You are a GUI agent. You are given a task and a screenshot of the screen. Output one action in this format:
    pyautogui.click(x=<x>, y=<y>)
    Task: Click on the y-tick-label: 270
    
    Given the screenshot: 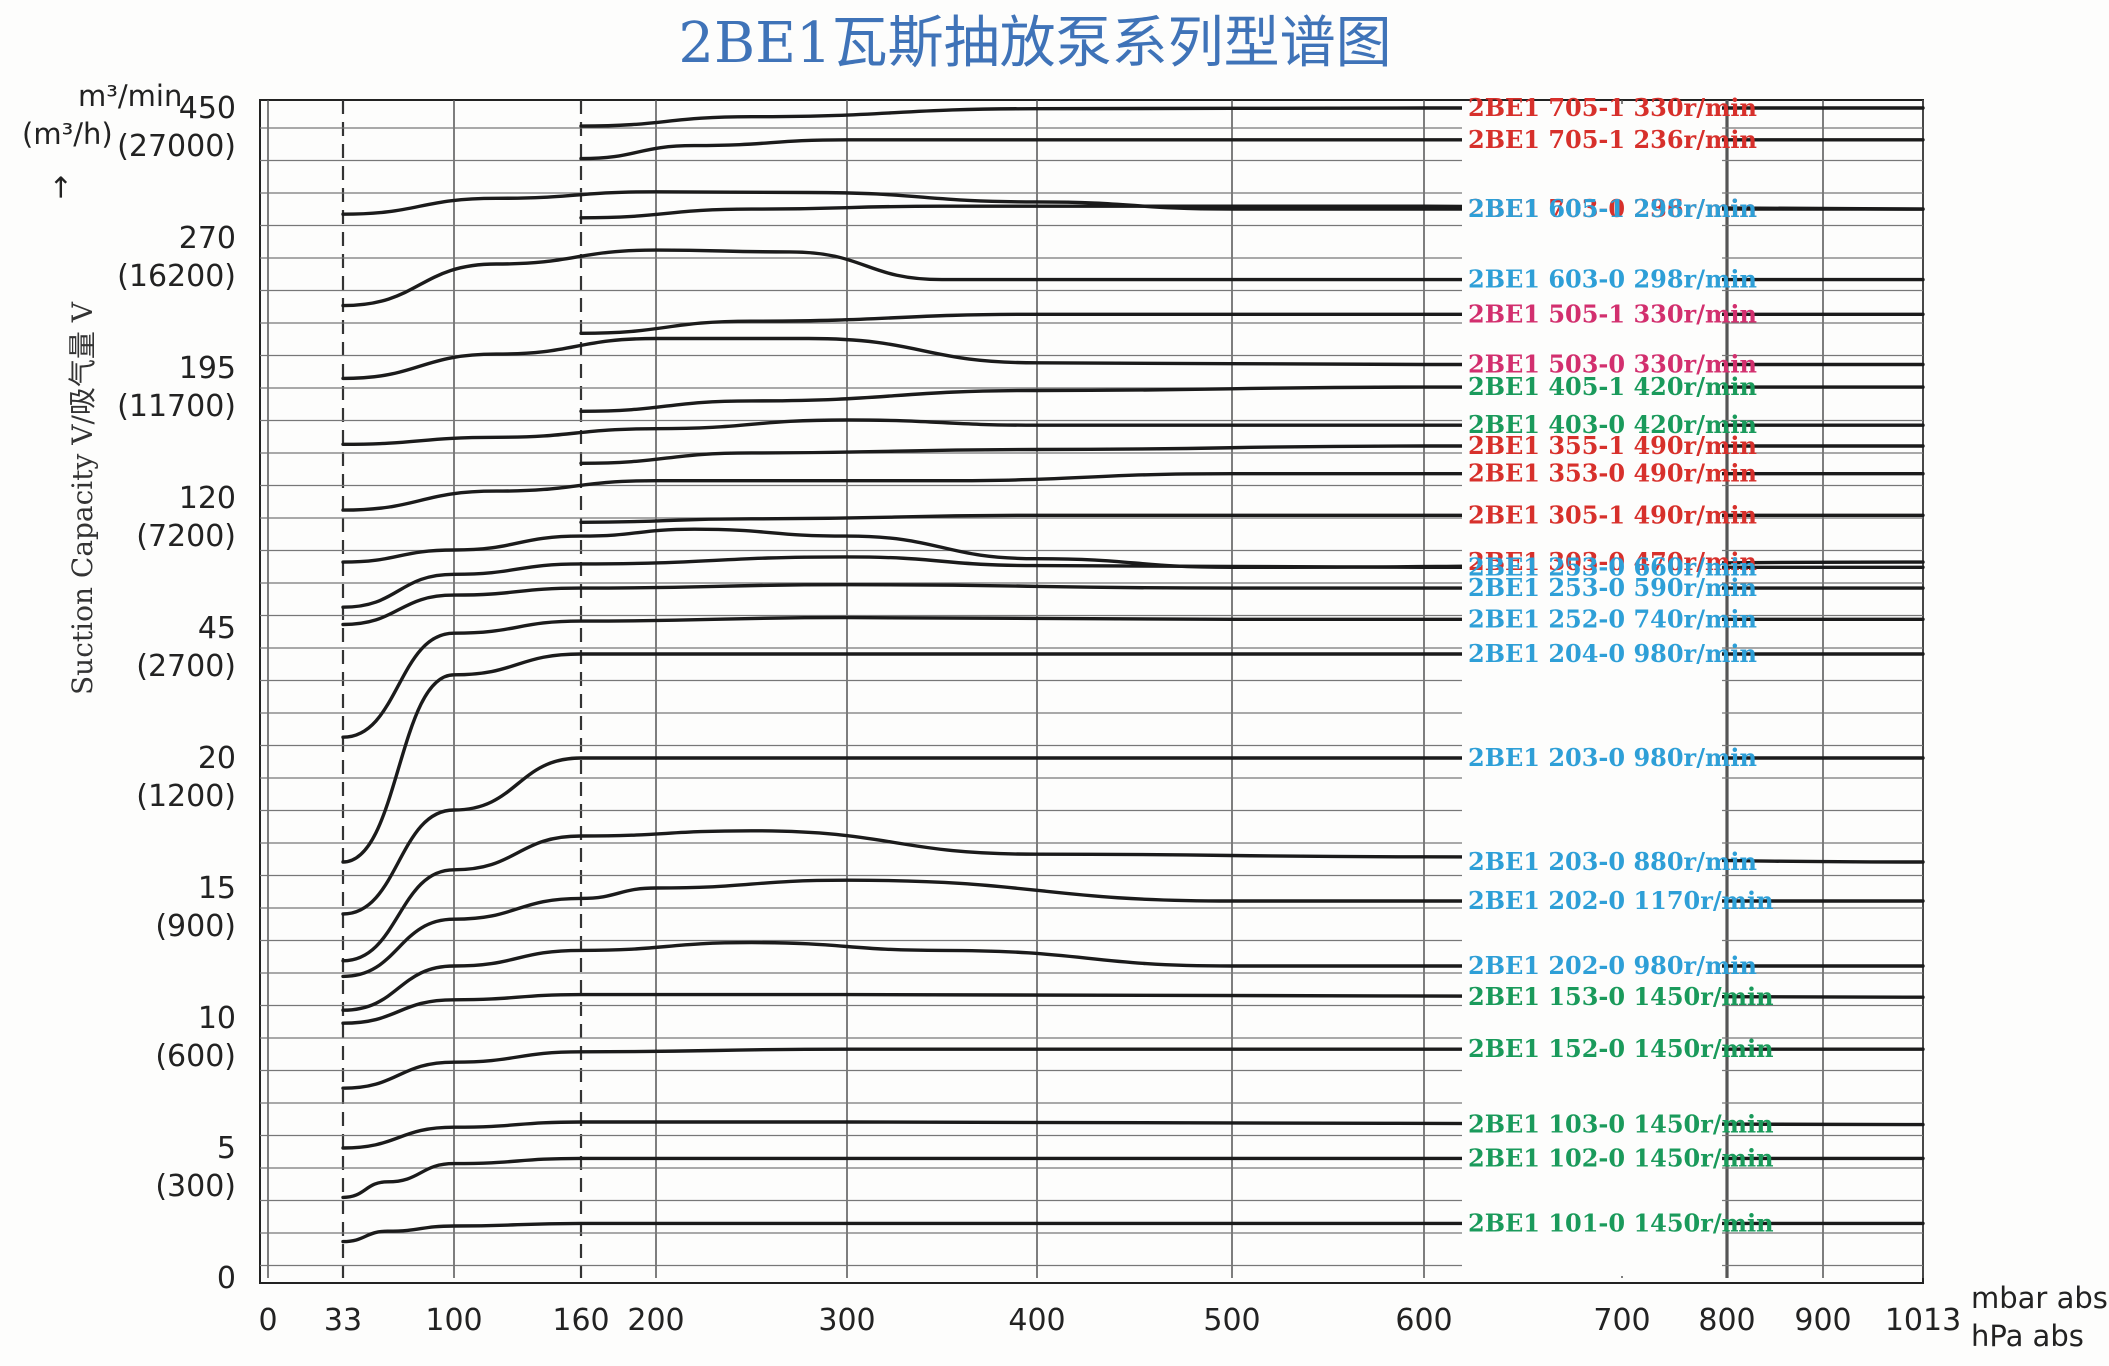 What is the action you would take?
    pyautogui.click(x=207, y=238)
    